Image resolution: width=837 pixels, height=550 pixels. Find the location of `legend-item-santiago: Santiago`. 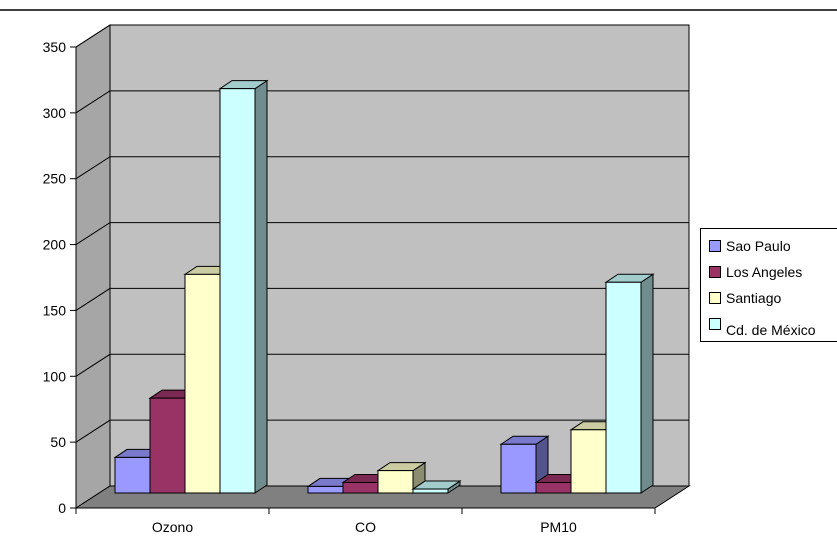

legend-item-santiago: Santiago is located at coordinates (745, 298).